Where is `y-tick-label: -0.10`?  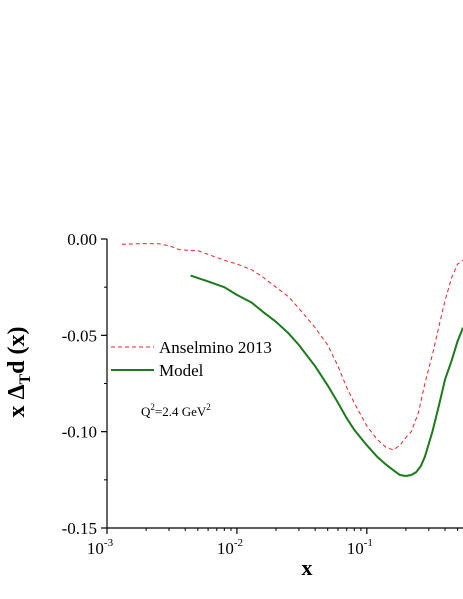
y-tick-label: -0.10 is located at coordinates (79, 432).